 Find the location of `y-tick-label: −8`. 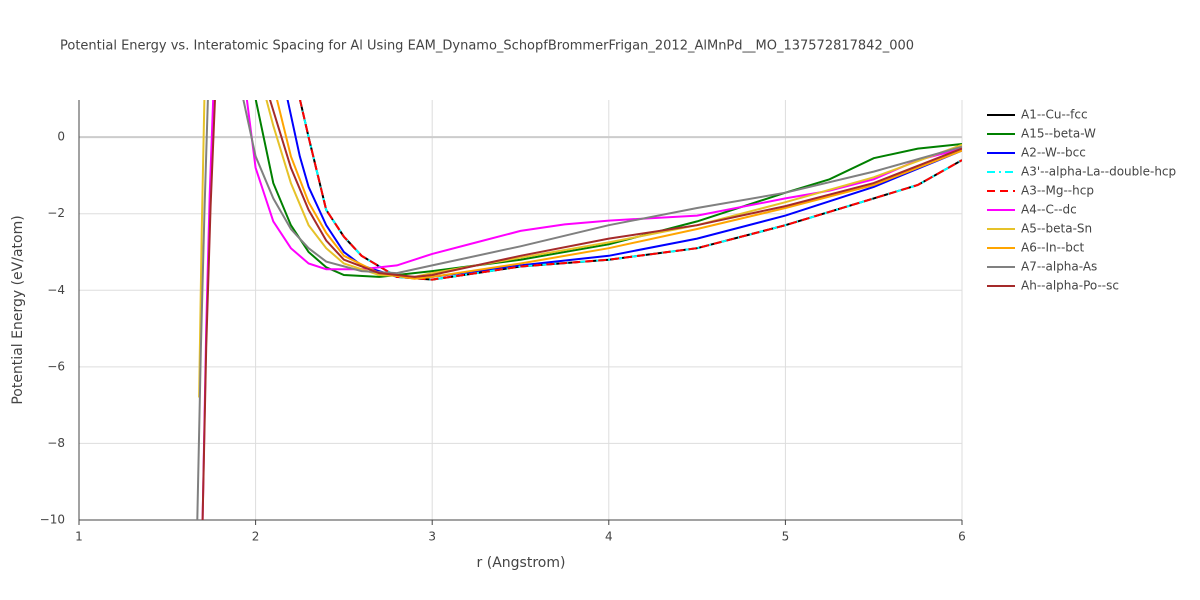

y-tick-label: −8 is located at coordinates (56, 443).